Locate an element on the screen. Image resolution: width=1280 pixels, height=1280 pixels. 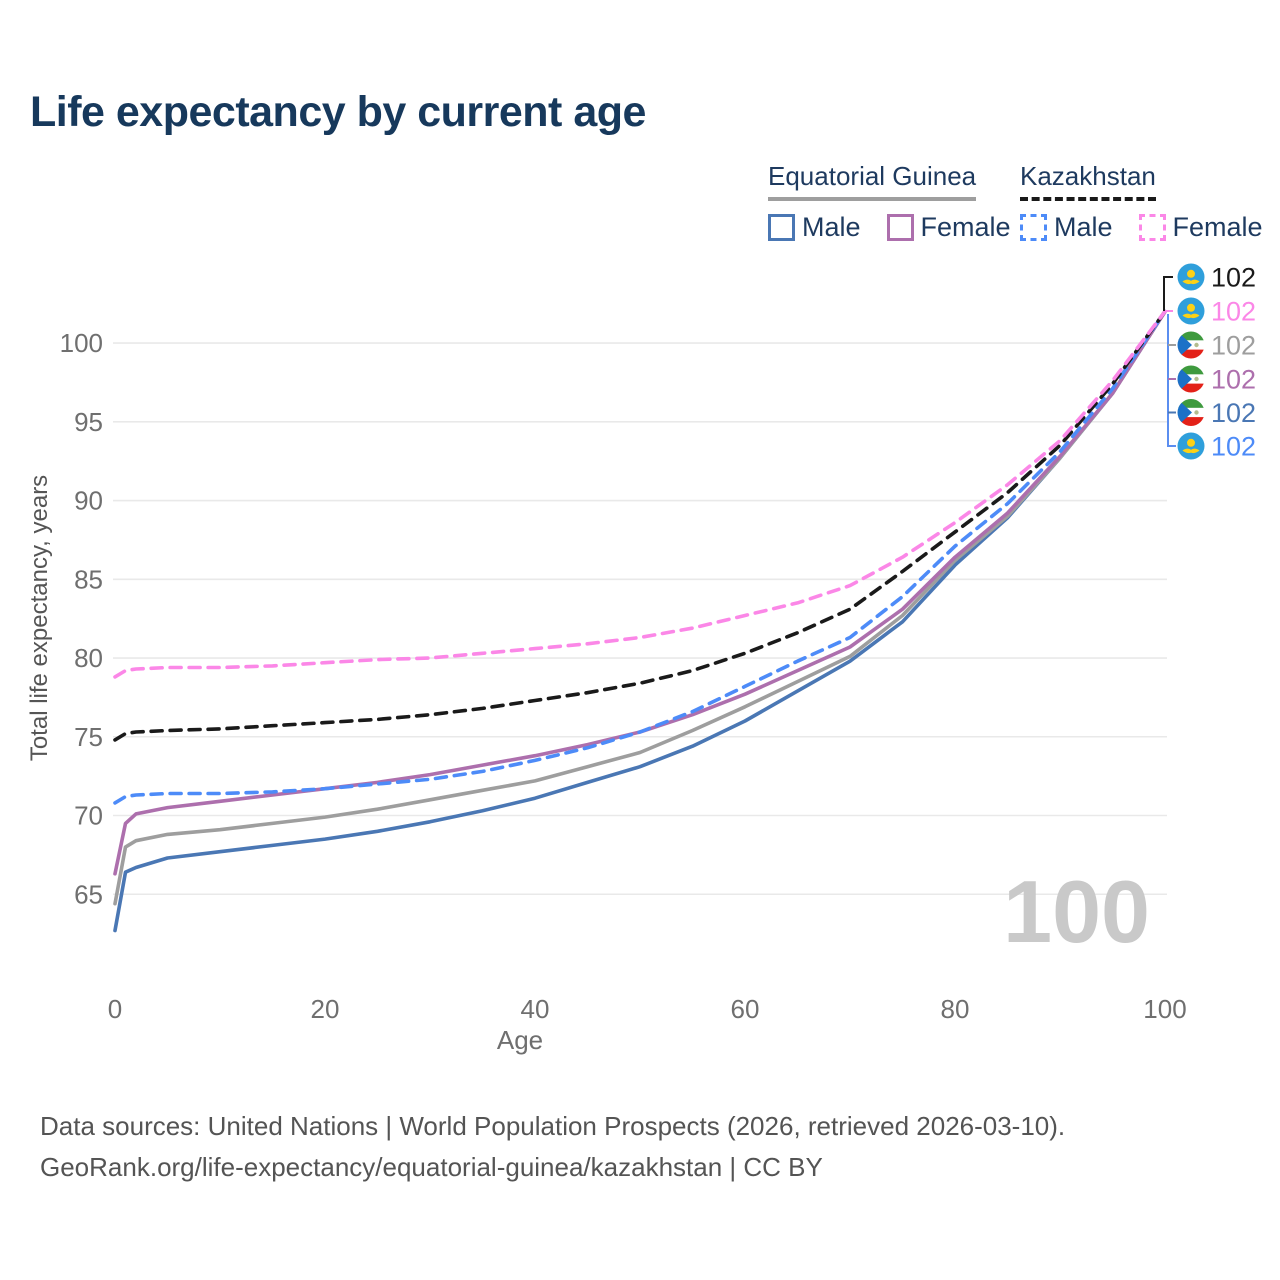
kz-male-swatch-icon is located at coordinates (1033, 227).